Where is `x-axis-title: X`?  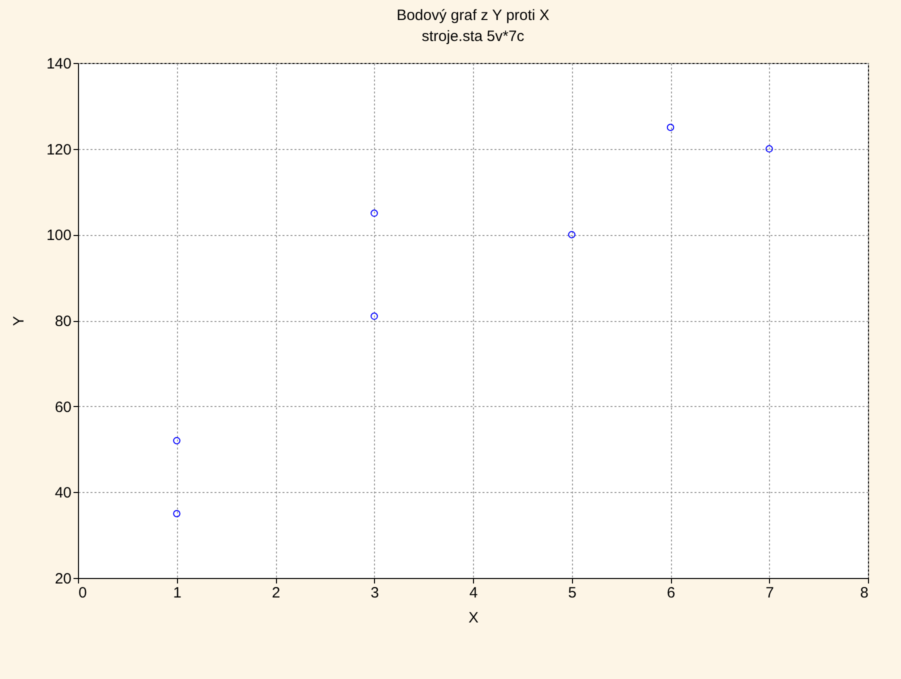 x-axis-title: X is located at coordinates (473, 618).